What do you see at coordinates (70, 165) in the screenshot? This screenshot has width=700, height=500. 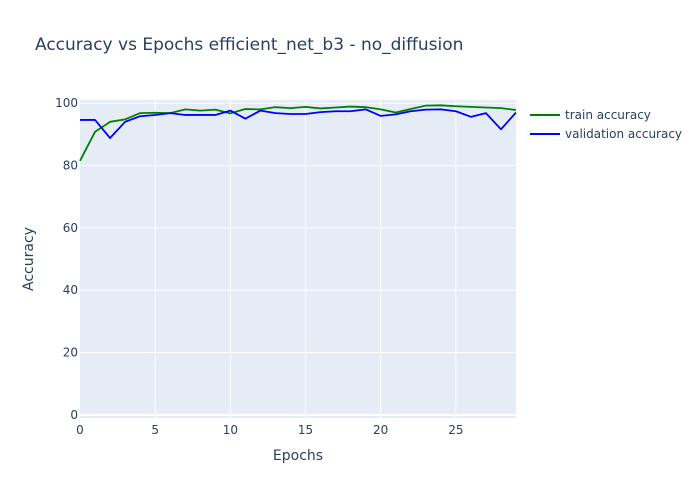 I see `y-tick-label: 80` at bounding box center [70, 165].